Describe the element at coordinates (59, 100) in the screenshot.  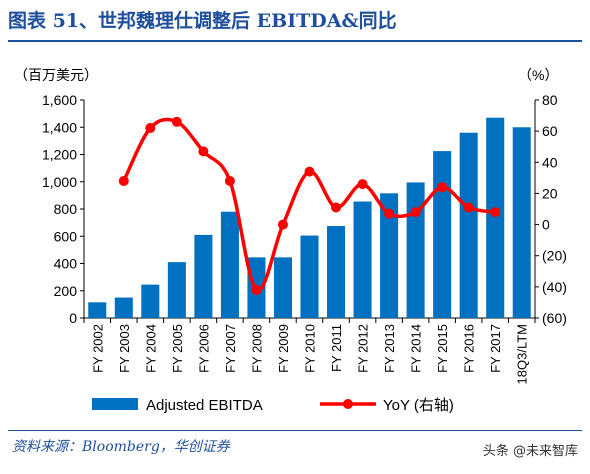
I see `left-tick-label: 1,600` at that location.